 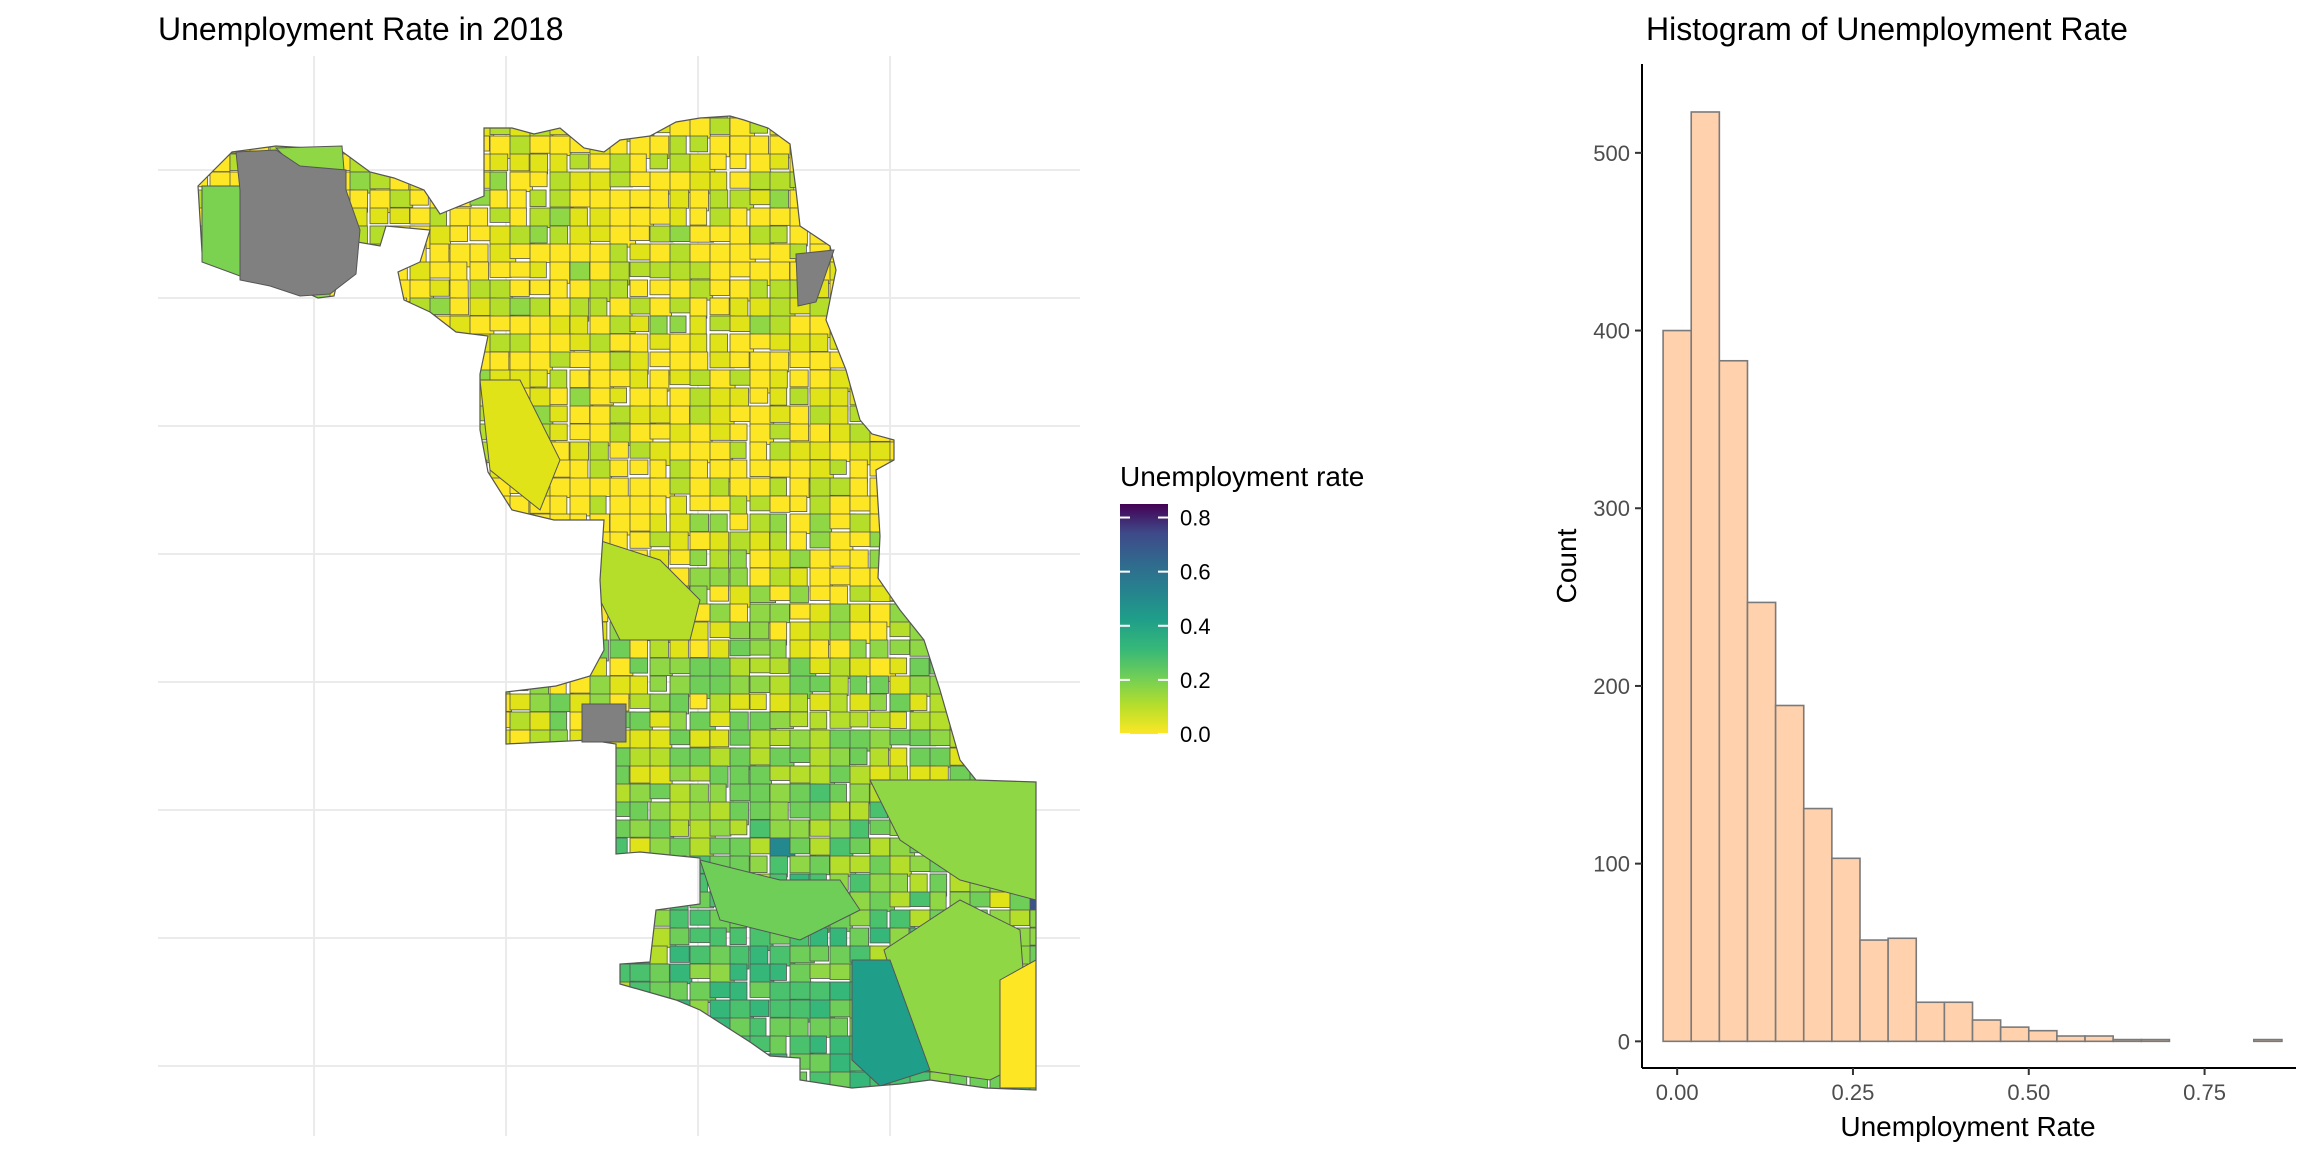 I want to click on legend-title: Unemployment rate, so click(x=1242, y=476).